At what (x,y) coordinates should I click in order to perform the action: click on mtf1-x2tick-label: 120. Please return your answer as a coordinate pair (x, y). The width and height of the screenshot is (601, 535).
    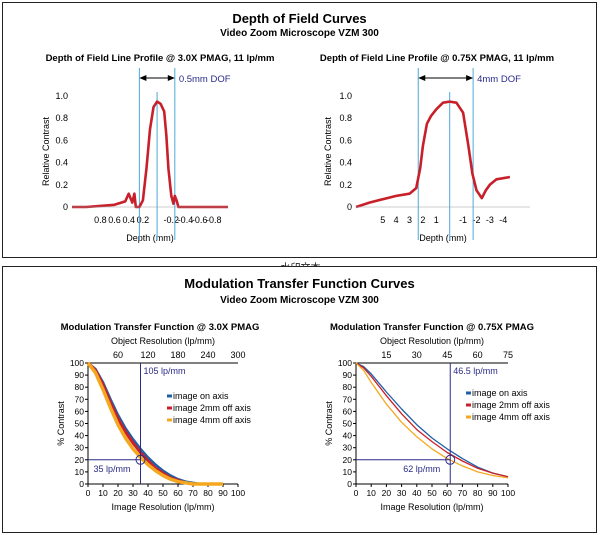
    Looking at the image, I should click on (147, 355).